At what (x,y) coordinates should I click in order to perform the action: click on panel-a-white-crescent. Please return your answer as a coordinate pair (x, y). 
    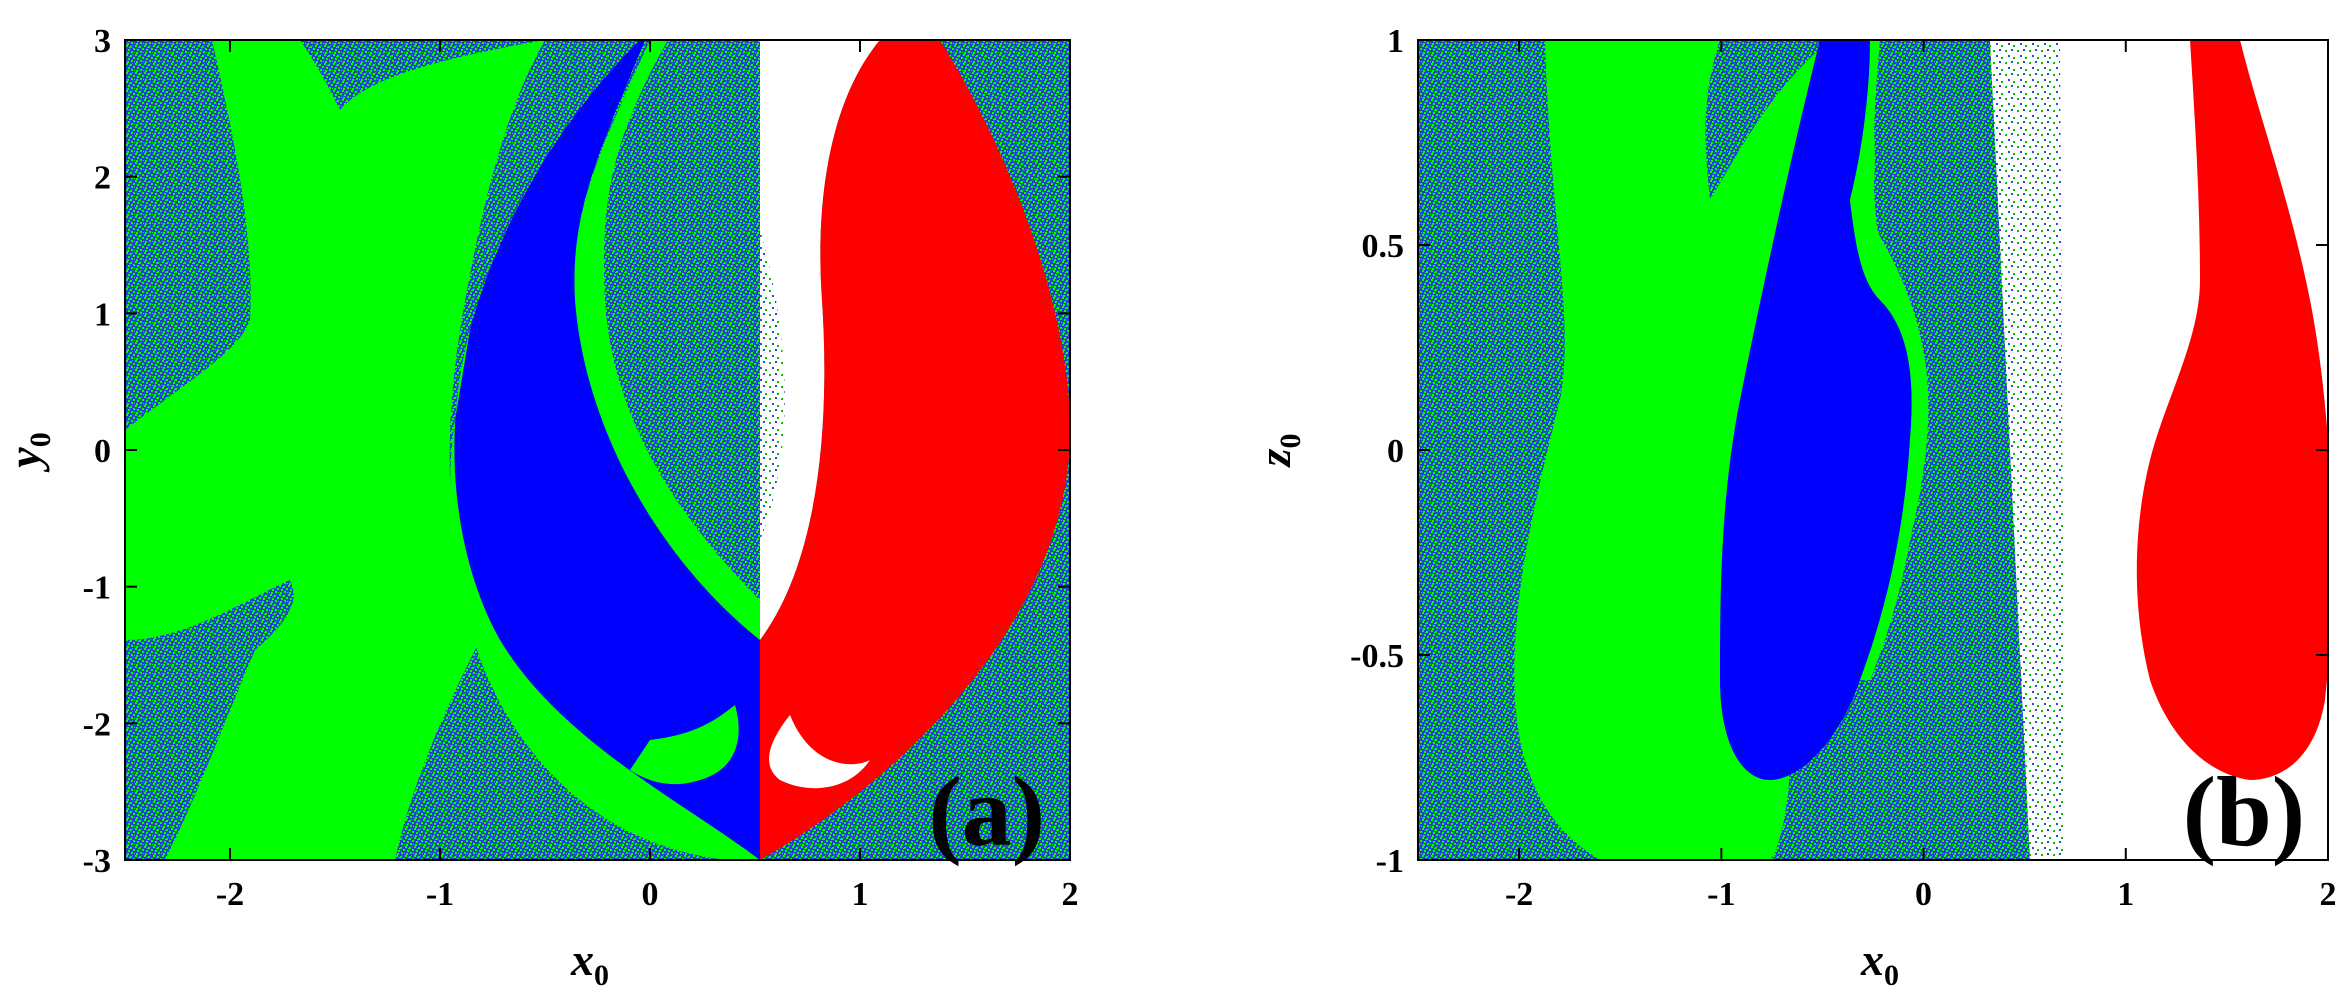
    Looking at the image, I should click on (819, 752).